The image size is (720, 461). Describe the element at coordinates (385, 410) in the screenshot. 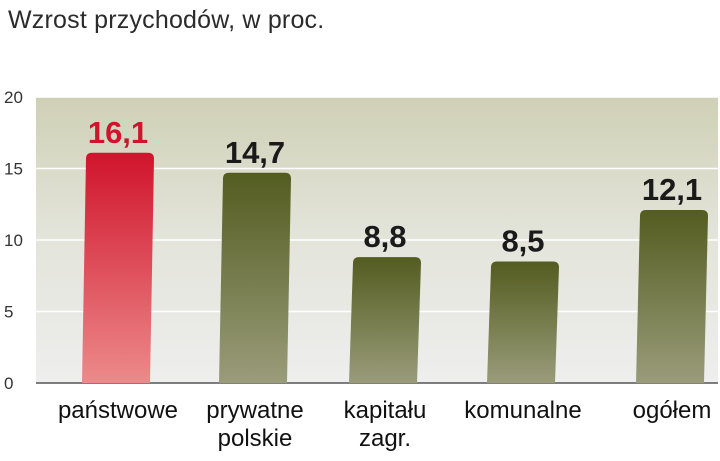

I see `category-label: kapitału` at that location.